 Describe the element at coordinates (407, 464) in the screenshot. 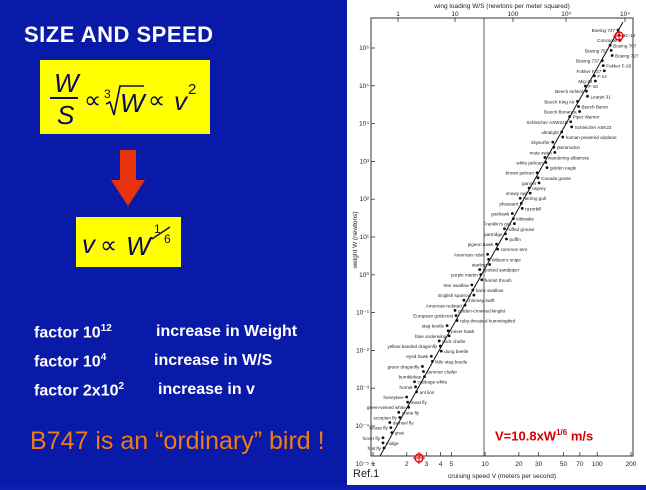

I see `bottom-tick-label: 2` at that location.